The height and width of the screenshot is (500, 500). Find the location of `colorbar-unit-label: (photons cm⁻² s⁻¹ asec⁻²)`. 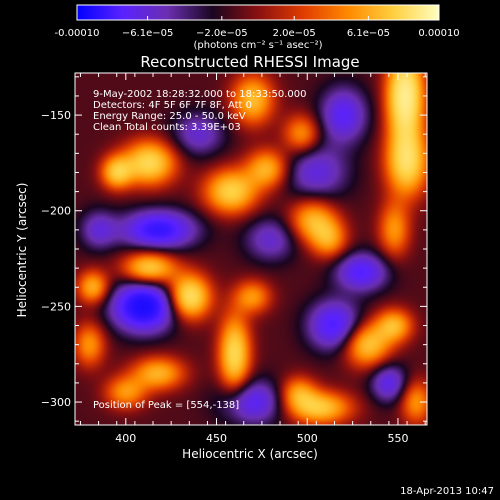

colorbar-unit-label: (photons cm⁻² s⁻¹ asec⁻²) is located at coordinates (257, 45).